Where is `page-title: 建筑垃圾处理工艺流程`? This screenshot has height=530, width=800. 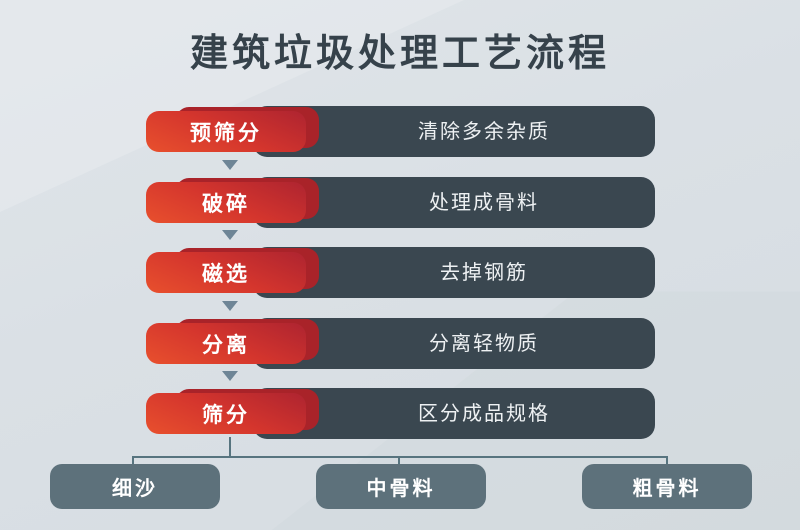 page-title: 建筑垃圾处理工艺流程 is located at coordinates (399, 53).